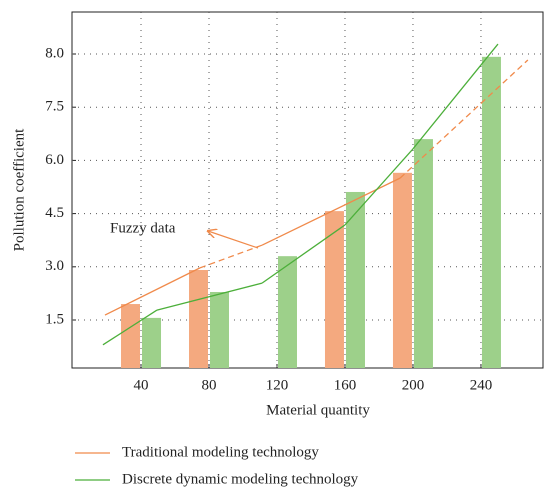 The width and height of the screenshot is (545, 493). What do you see at coordinates (54, 53) in the screenshot?
I see `y-tick-label: 8.0` at bounding box center [54, 53].